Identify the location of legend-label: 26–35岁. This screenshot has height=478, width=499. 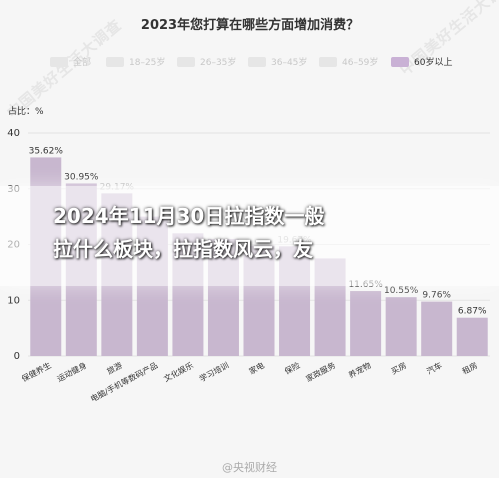
(218, 62).